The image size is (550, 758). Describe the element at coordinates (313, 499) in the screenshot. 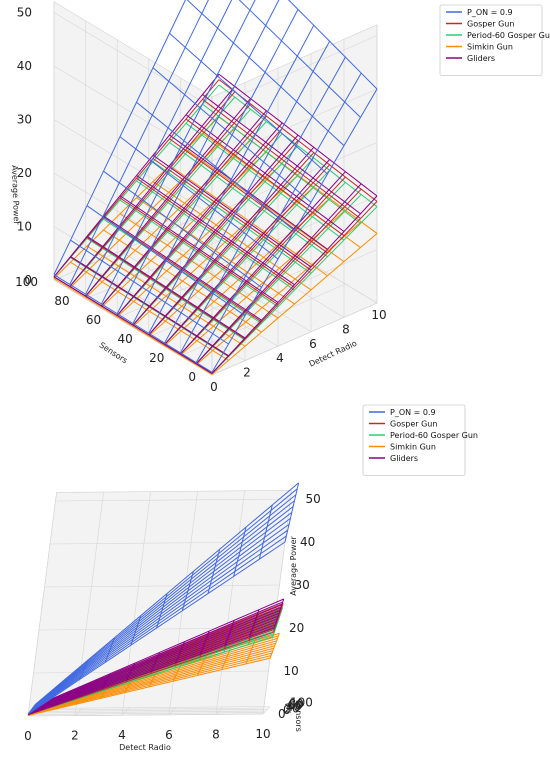

I see `z-tick-label: 50` at that location.